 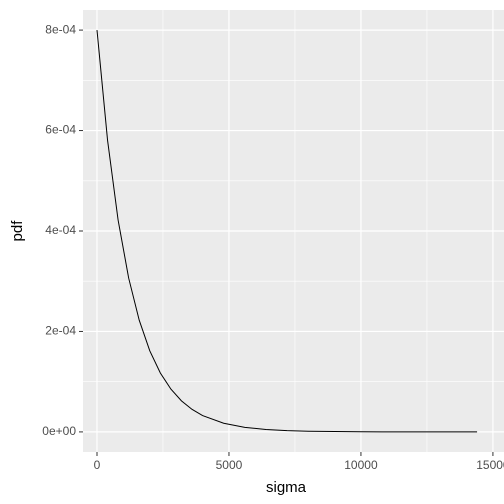 I want to click on y-axis-title: pdf, so click(x=17, y=231).